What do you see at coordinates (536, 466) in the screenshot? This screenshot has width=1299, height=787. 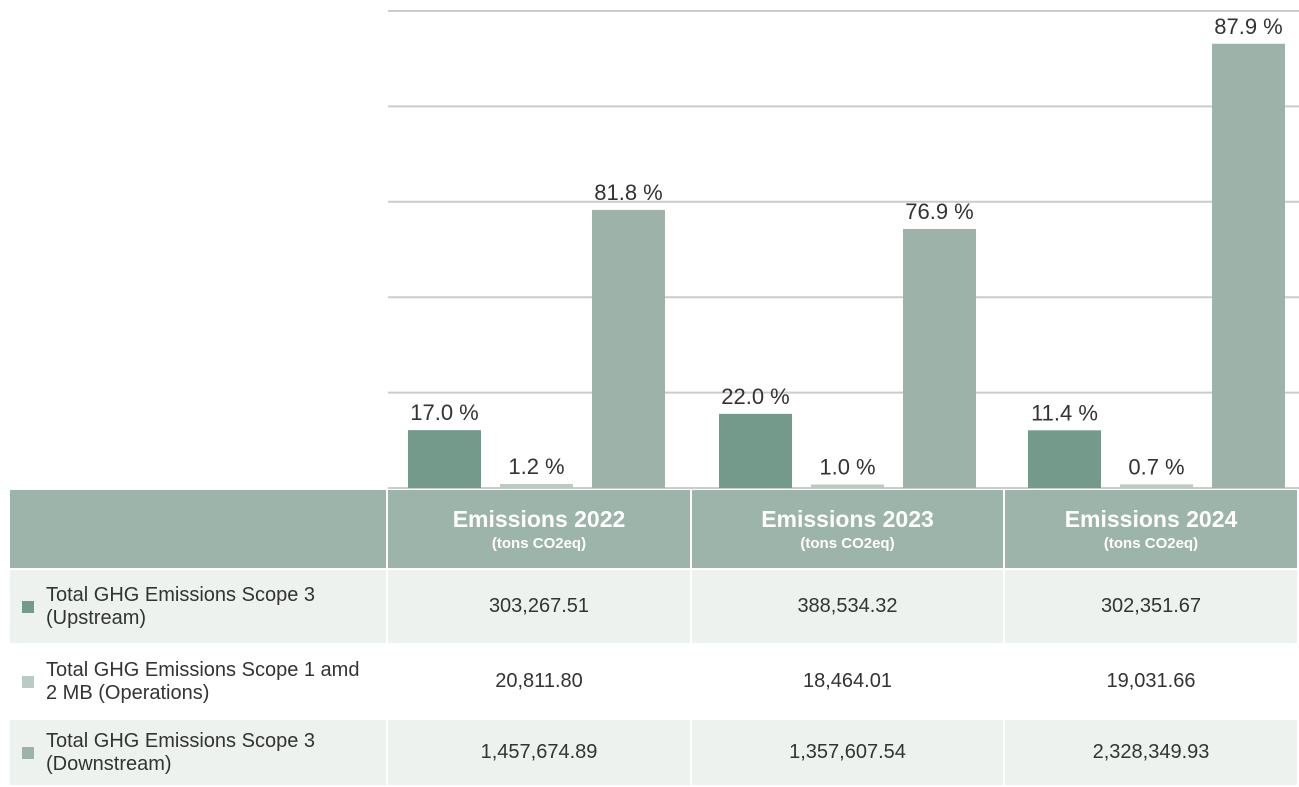 I see `bar-label: 1.2 %` at bounding box center [536, 466].